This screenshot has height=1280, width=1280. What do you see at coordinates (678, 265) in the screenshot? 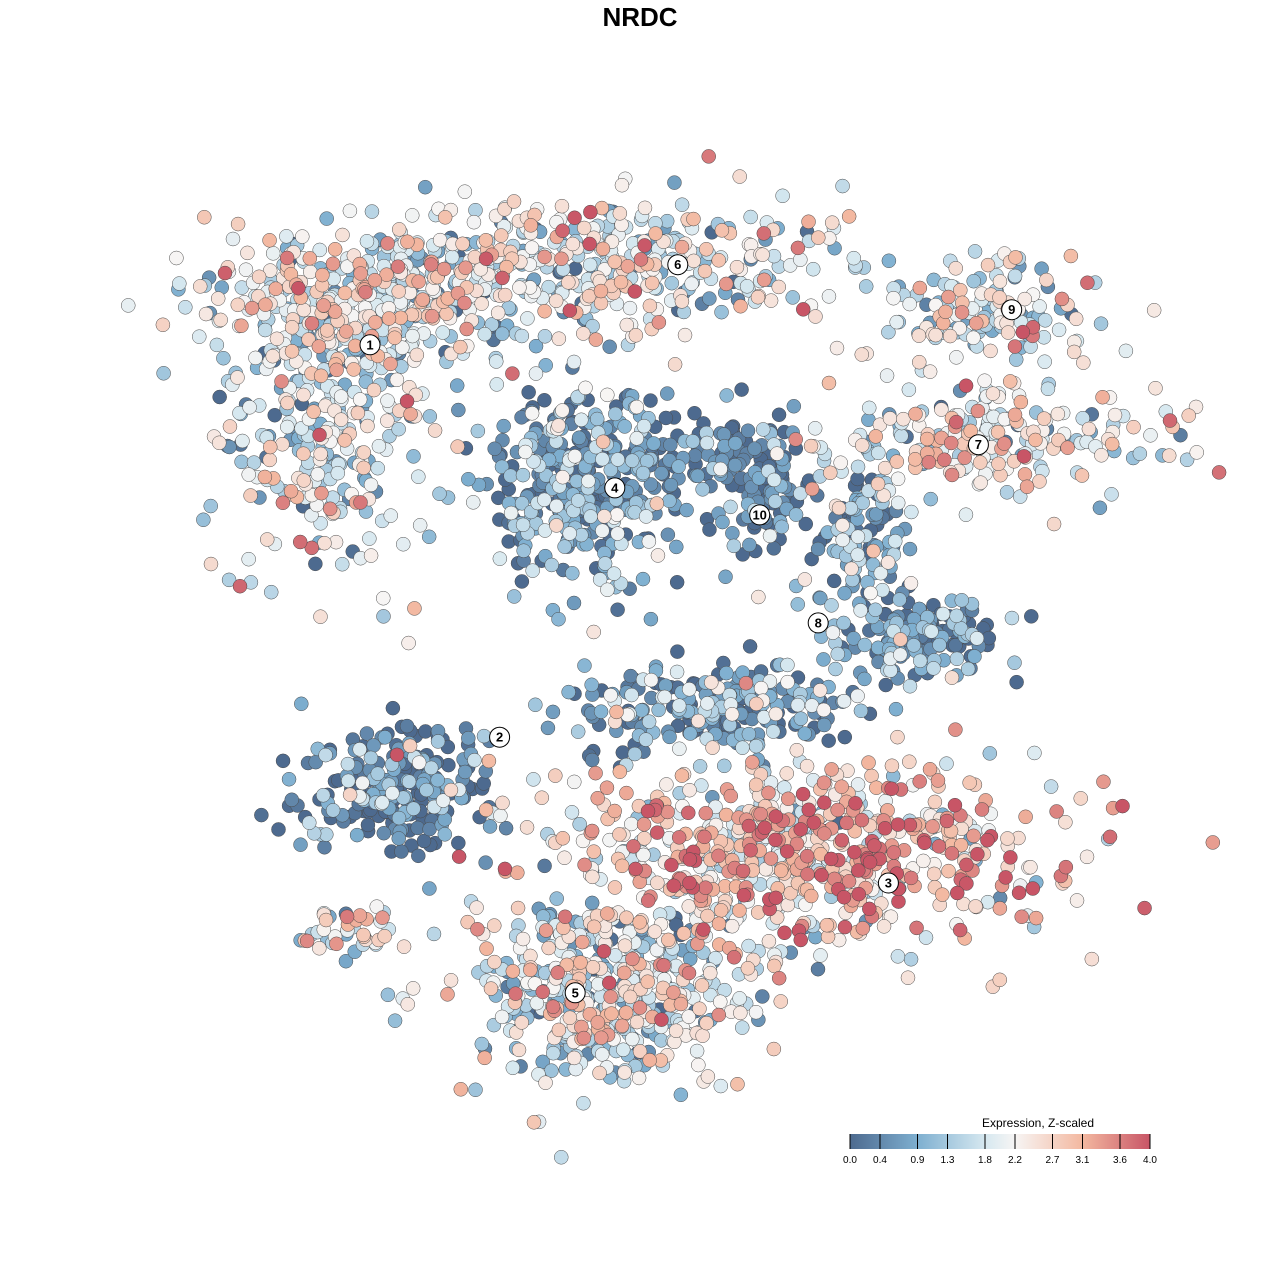
I see `cluster-label-6: 6` at bounding box center [678, 265].